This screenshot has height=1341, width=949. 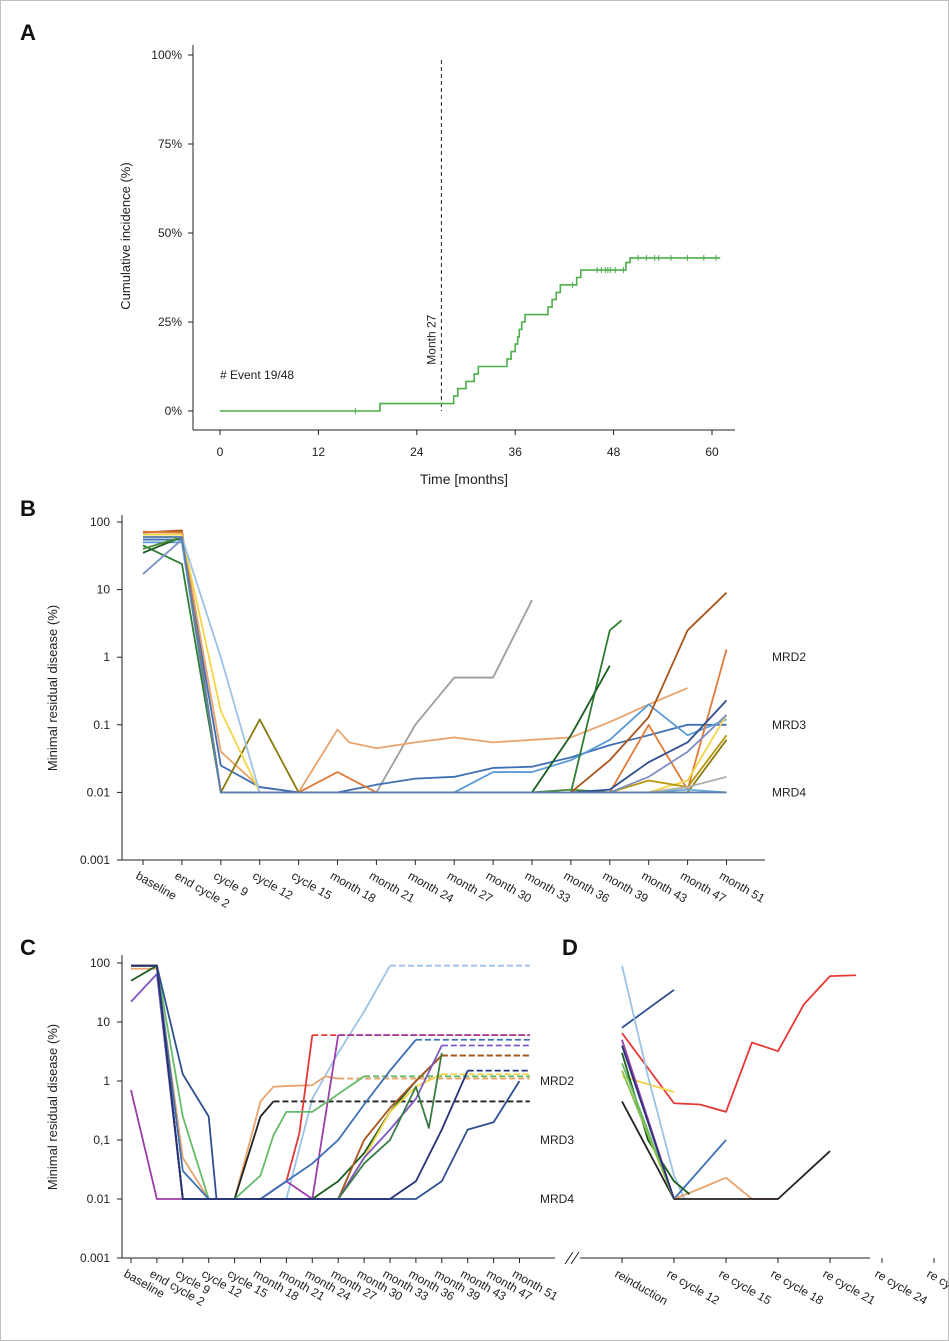 I want to click on panel-c-y-tick-label: 0,1, so click(x=101, y=1140).